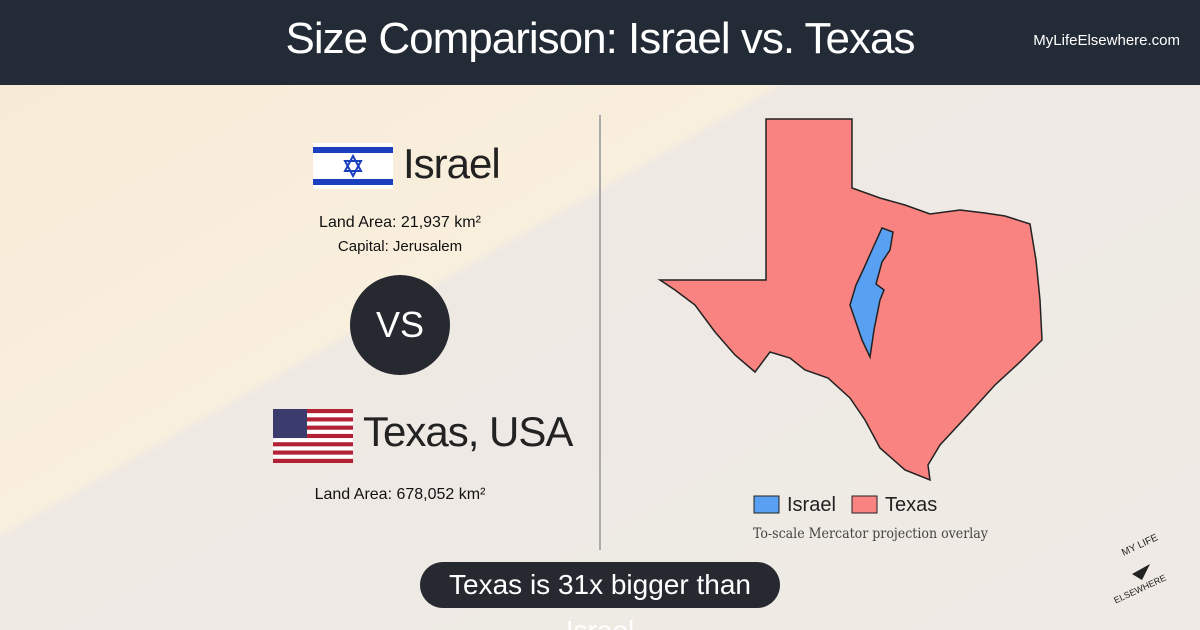  What do you see at coordinates (1141, 572) in the screenshot?
I see `logo` at bounding box center [1141, 572].